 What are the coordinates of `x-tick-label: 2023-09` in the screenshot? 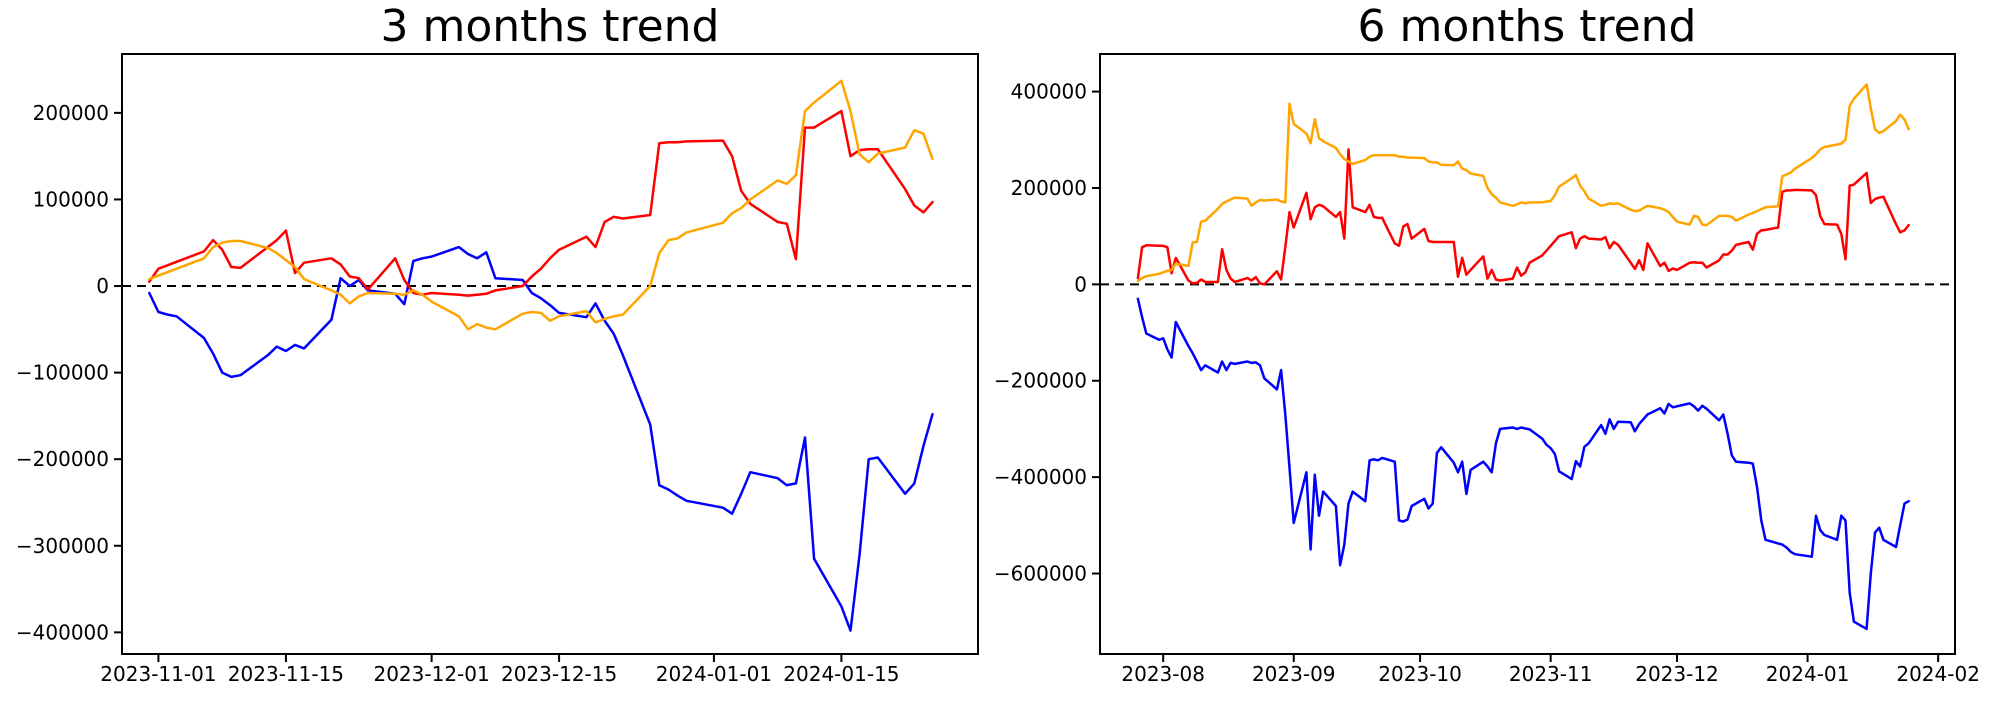 It's located at (1294, 674).